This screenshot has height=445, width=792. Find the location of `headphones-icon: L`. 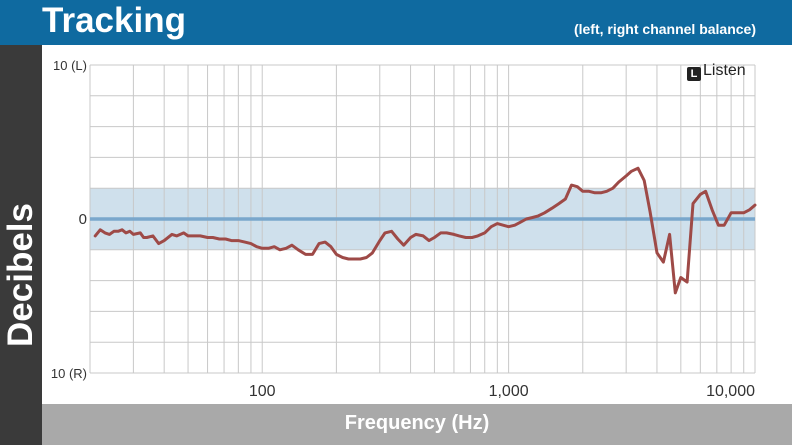

headphones-icon: L is located at coordinates (694, 74).